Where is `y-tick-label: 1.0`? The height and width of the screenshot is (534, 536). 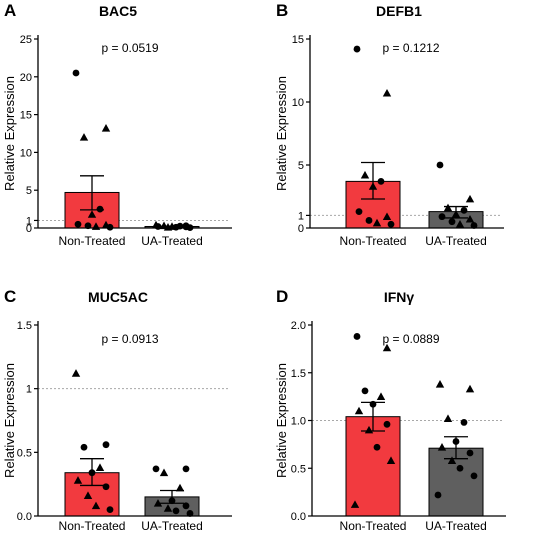
y-tick-label: 1.0 is located at coordinates (298, 422).